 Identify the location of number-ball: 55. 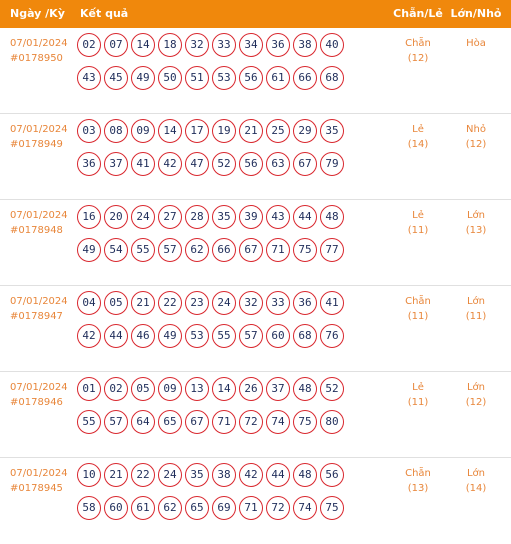
(89, 422).